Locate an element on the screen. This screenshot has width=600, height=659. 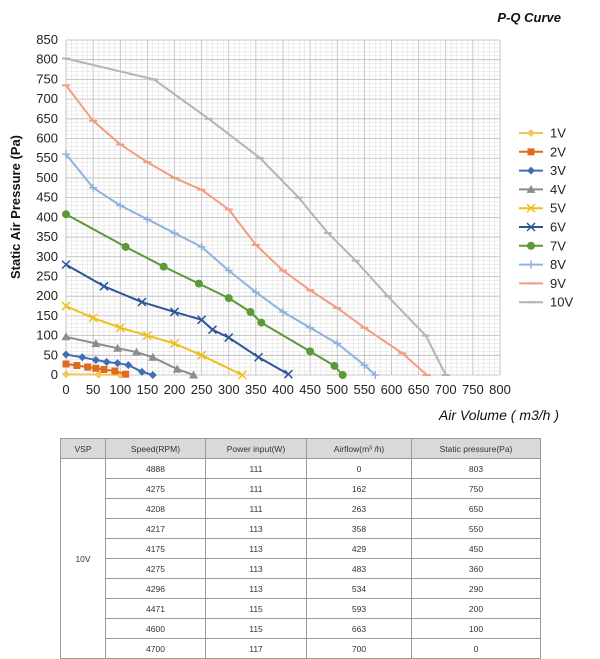
x-tick-label: 600 is located at coordinates (392, 389).